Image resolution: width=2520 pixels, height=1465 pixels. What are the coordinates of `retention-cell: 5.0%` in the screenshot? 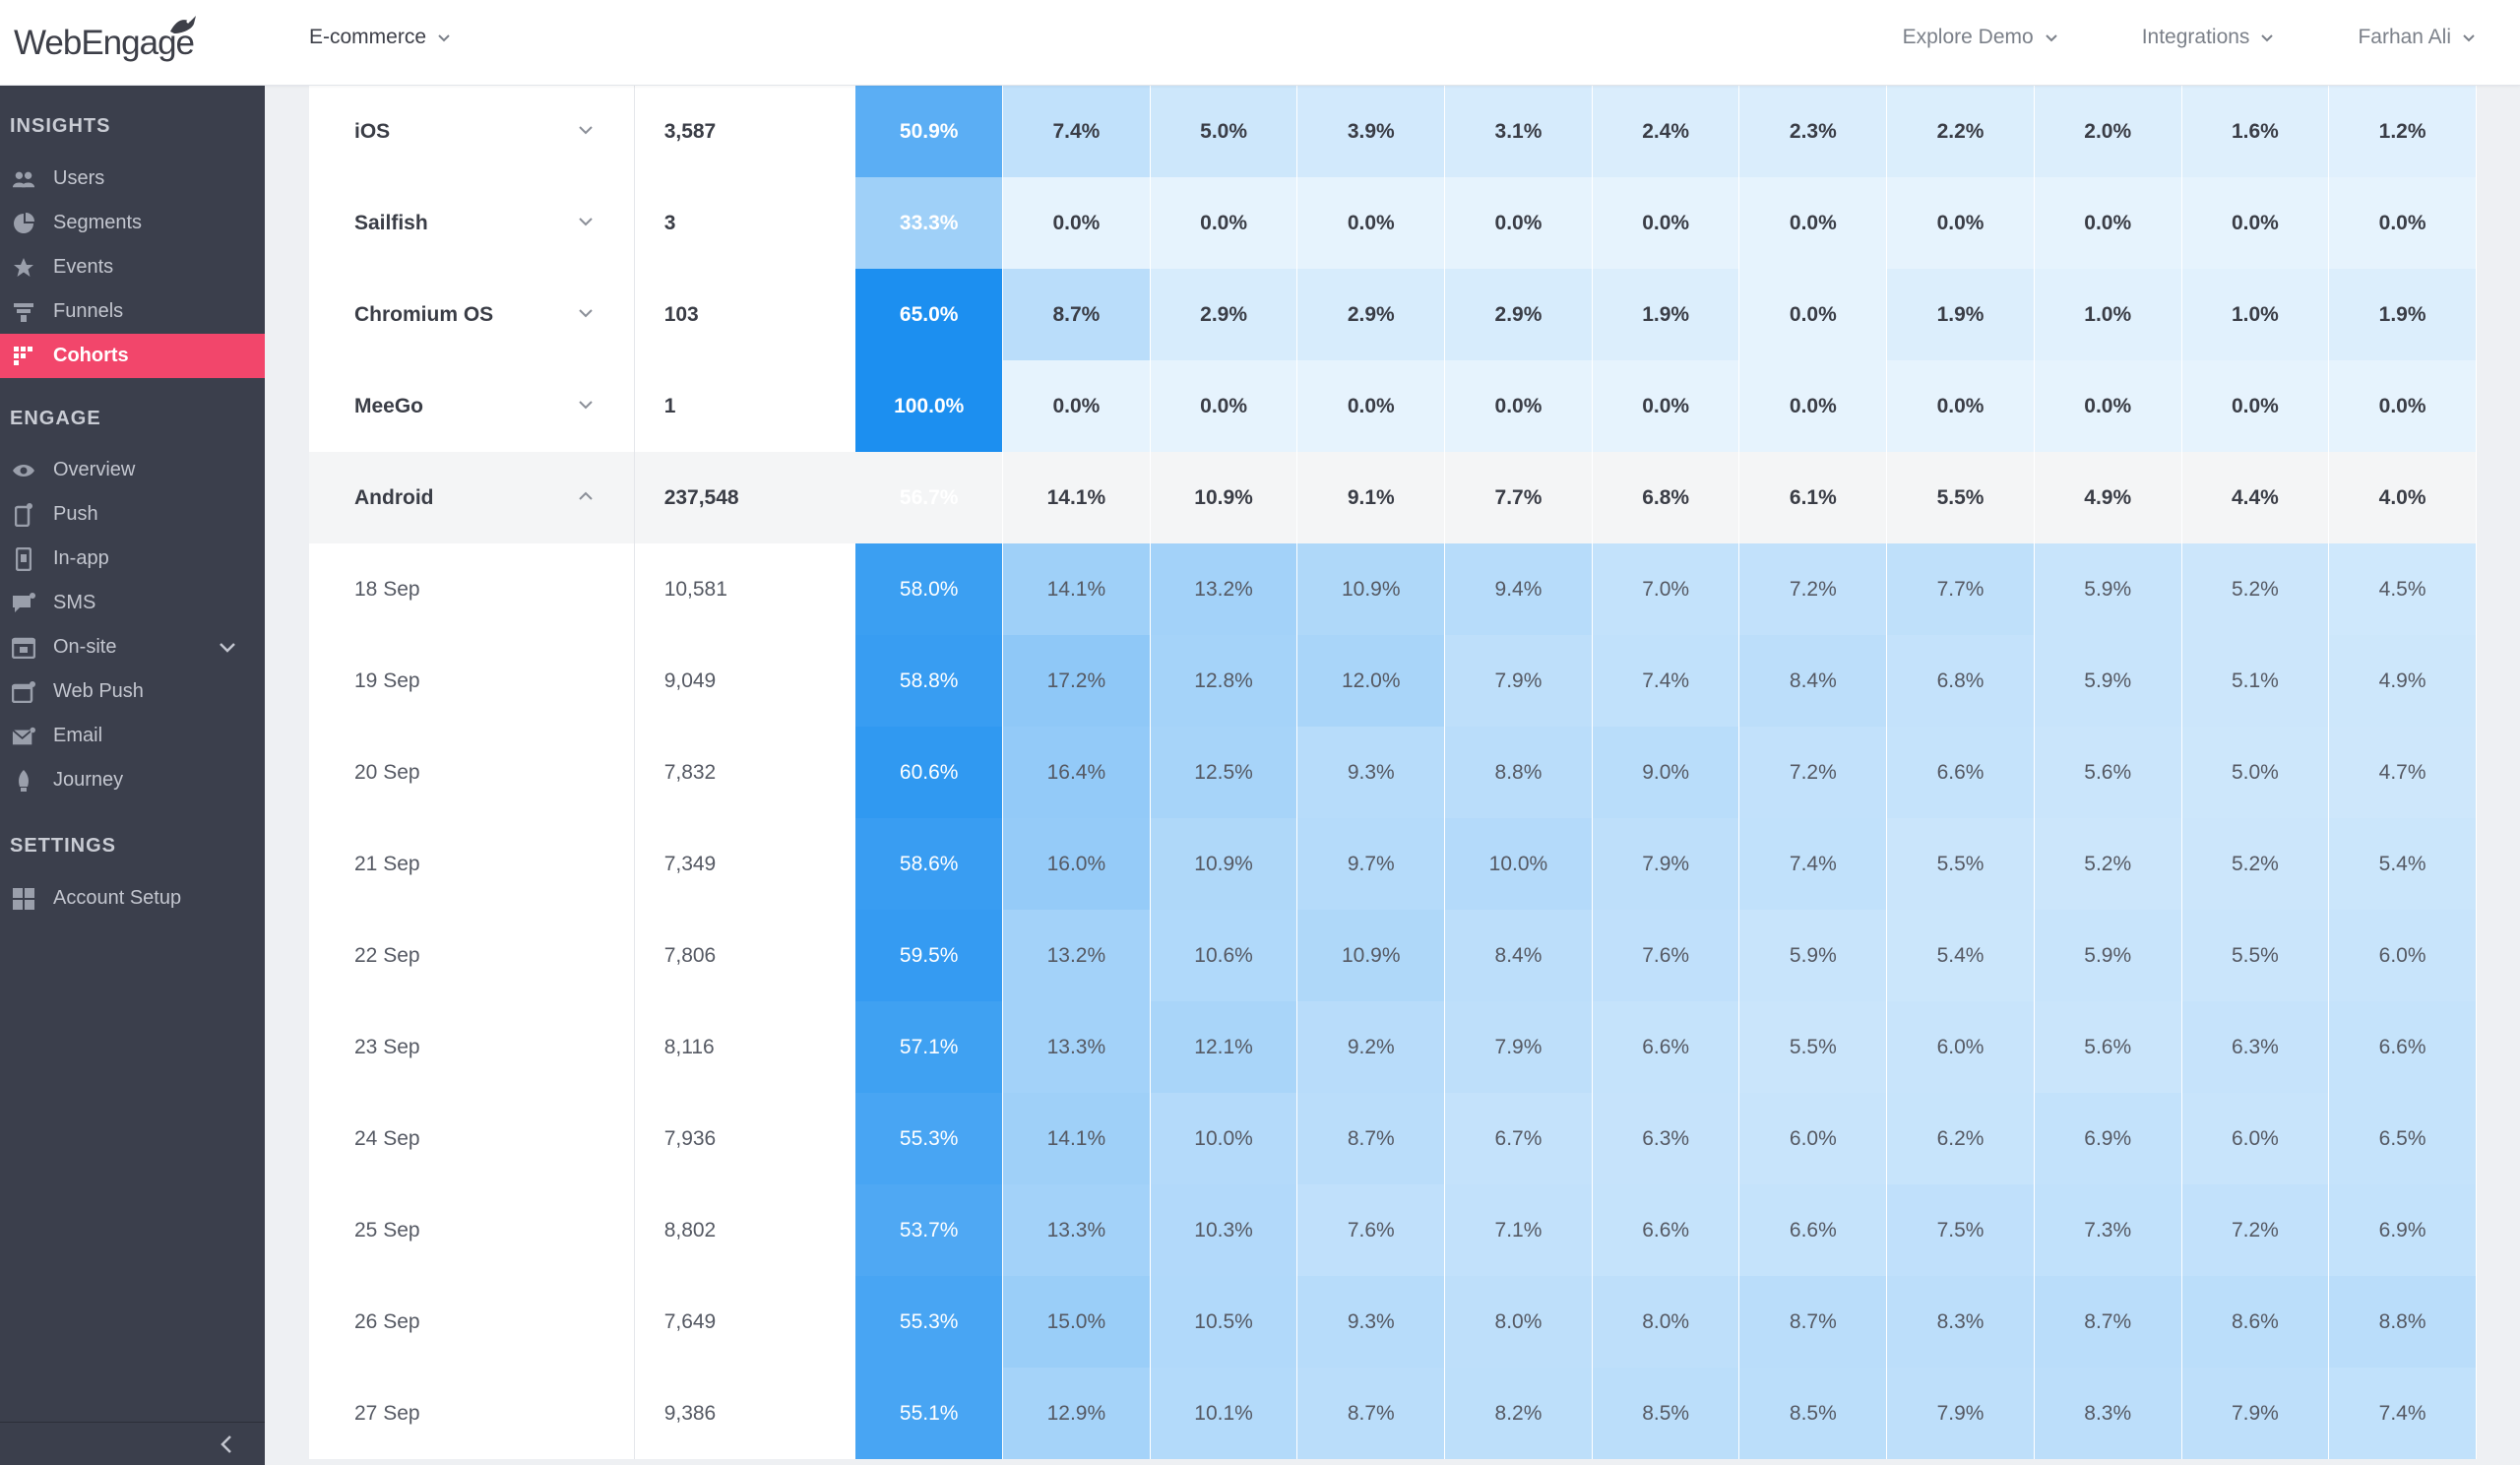 It's located at (1224, 131).